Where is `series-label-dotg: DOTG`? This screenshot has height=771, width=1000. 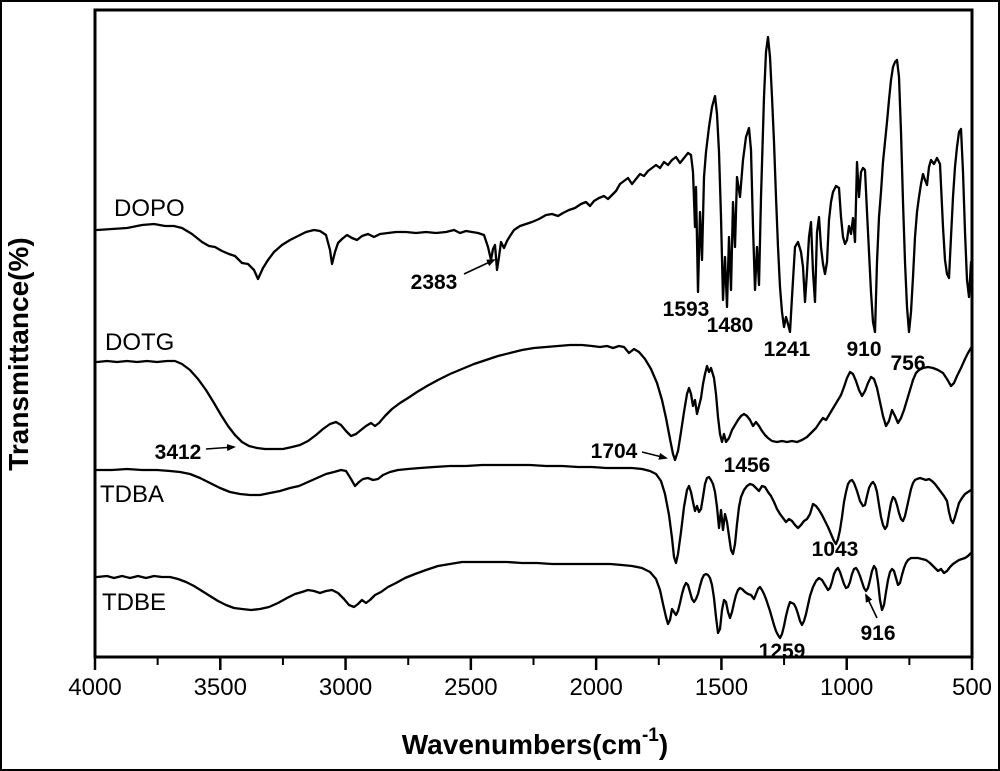
series-label-dotg: DOTG is located at coordinates (139, 342).